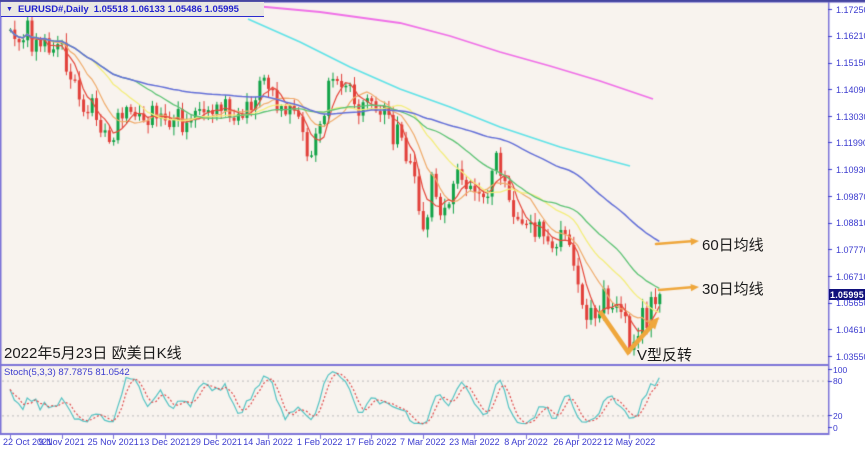 The image size is (865, 450). I want to click on x-axis-date-label: 7 Mar 2022, so click(423, 442).